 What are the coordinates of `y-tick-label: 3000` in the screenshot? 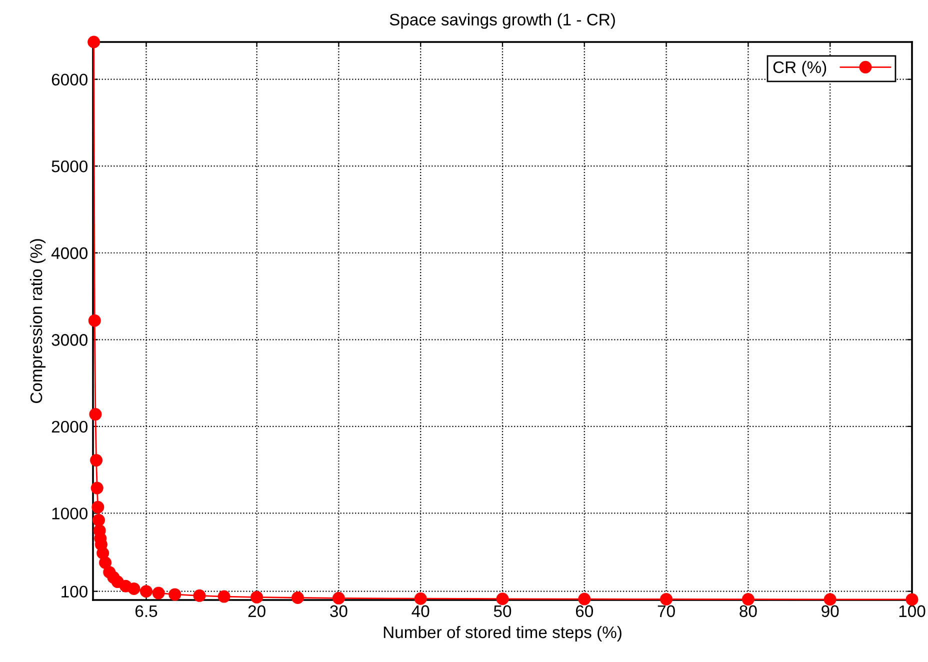 It's located at (70, 340).